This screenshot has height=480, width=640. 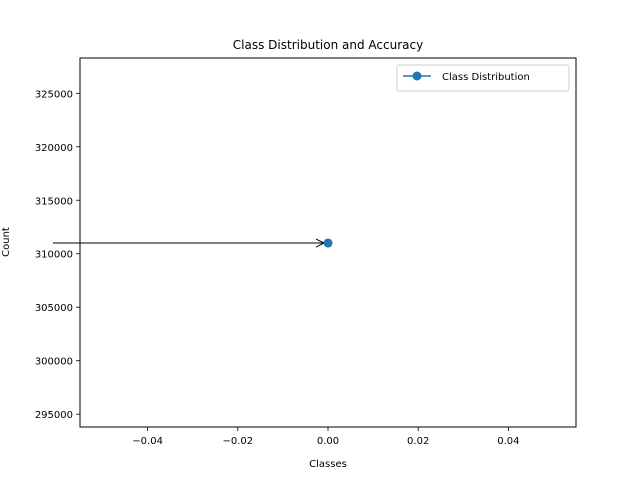 I want to click on x-axis: −0.04 −0.02 0.00 0.02 0.04, so click(x=325, y=437).